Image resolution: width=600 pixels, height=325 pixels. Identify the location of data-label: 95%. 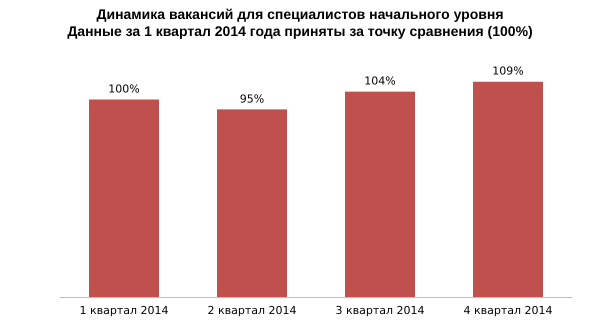
(252, 99).